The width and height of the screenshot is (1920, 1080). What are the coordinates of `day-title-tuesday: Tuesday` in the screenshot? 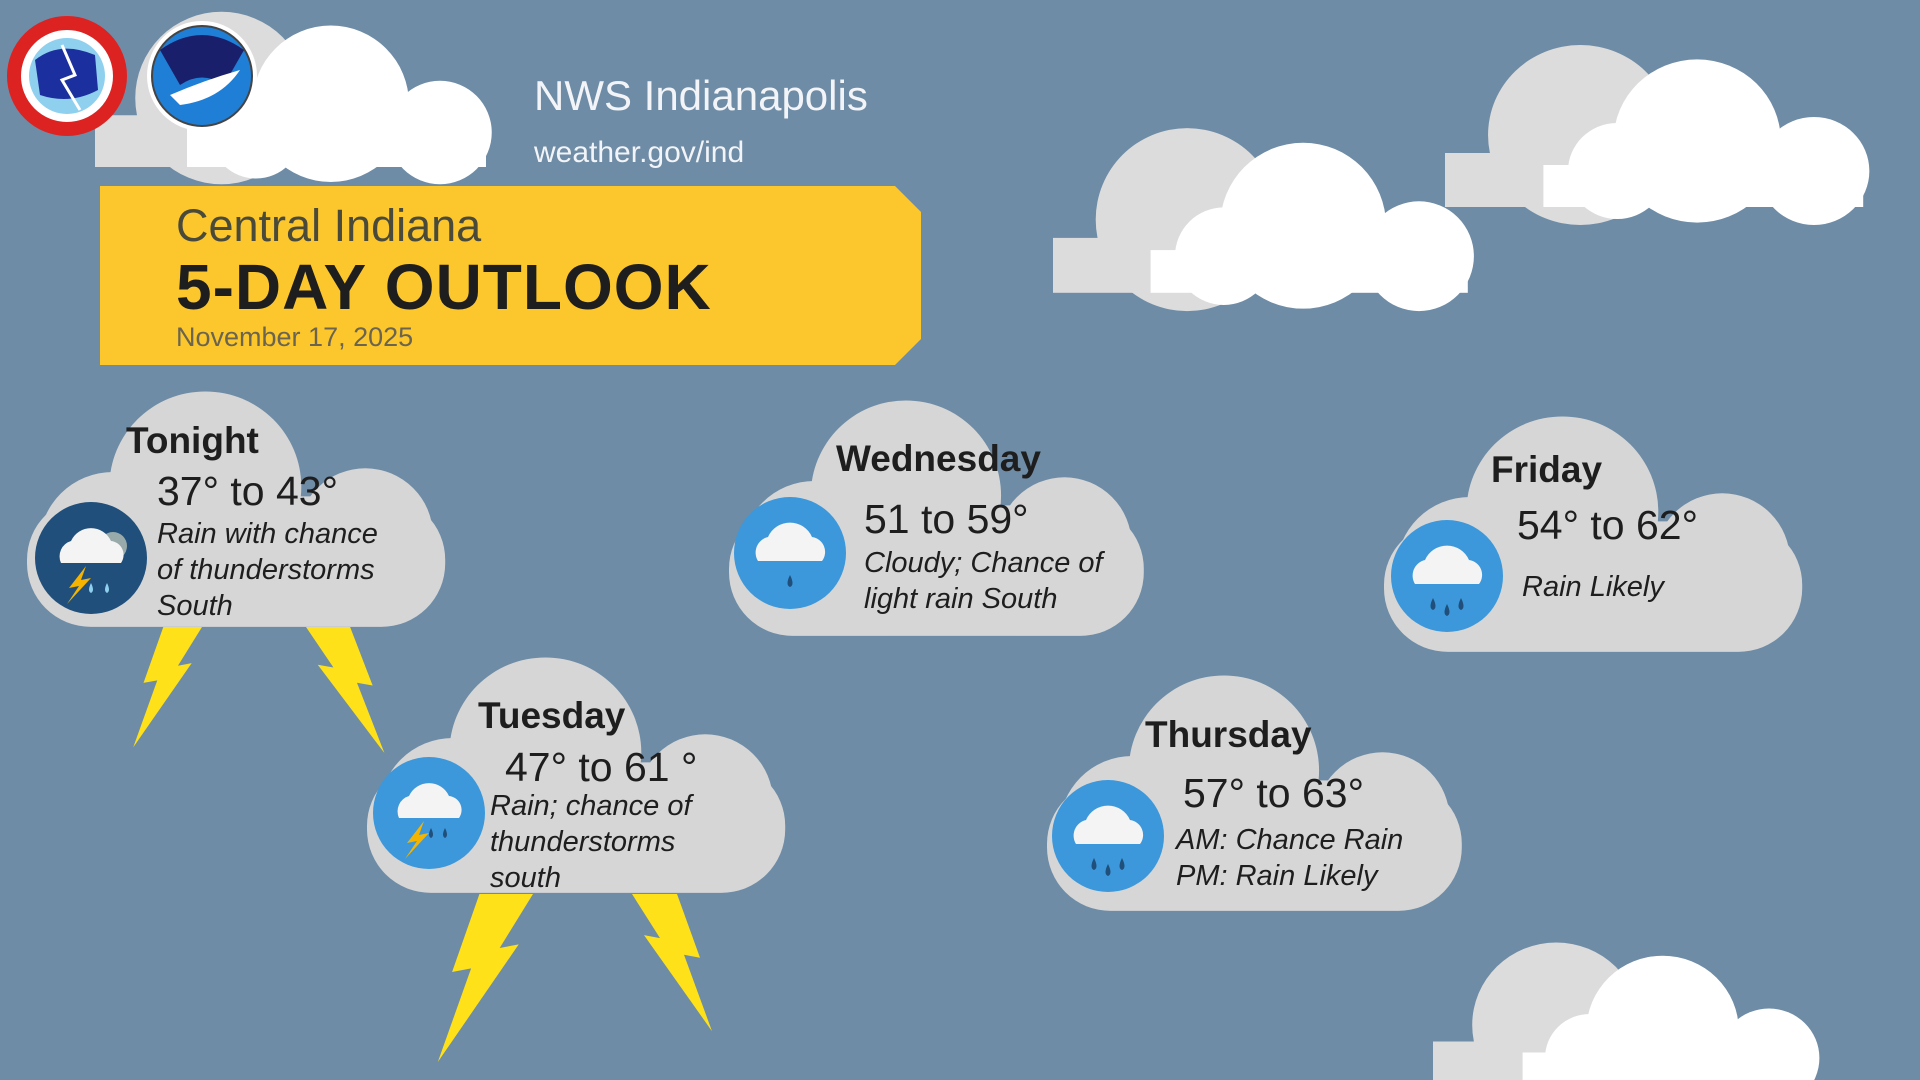 It's located at (552, 715).